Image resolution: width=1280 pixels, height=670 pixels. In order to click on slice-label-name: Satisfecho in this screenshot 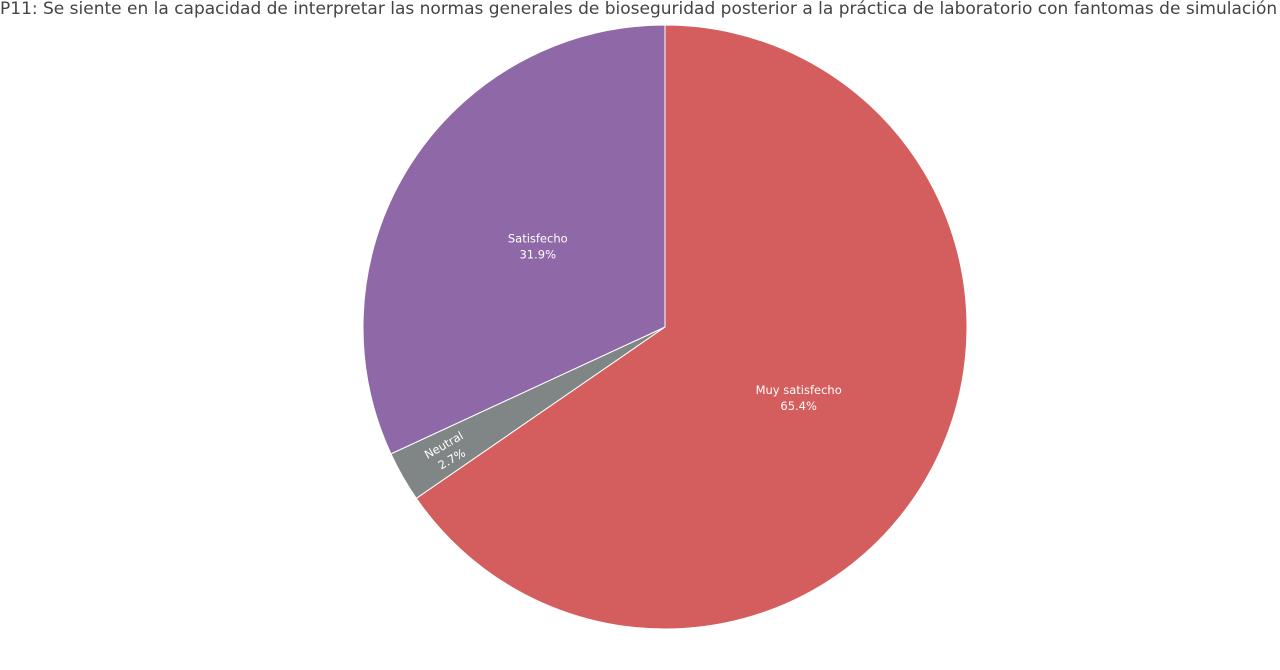, I will do `click(538, 239)`.